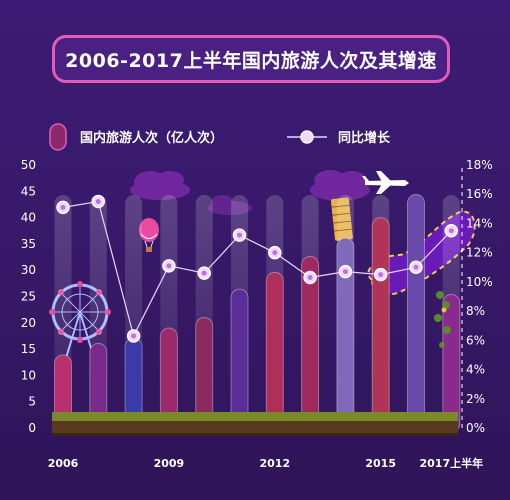  I want to click on cloud-icon, so click(160, 185).